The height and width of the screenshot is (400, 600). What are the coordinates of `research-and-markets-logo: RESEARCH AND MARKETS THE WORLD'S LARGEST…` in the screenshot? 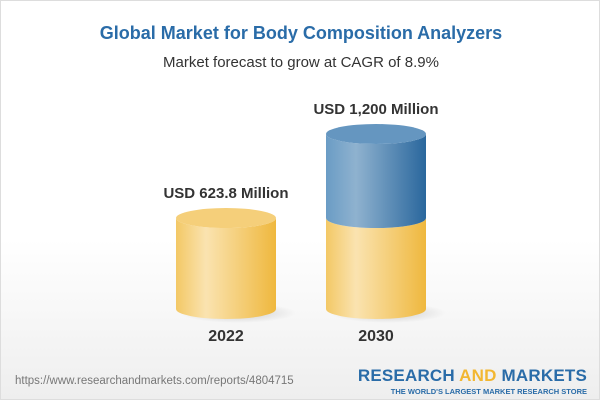 It's located at (472, 381).